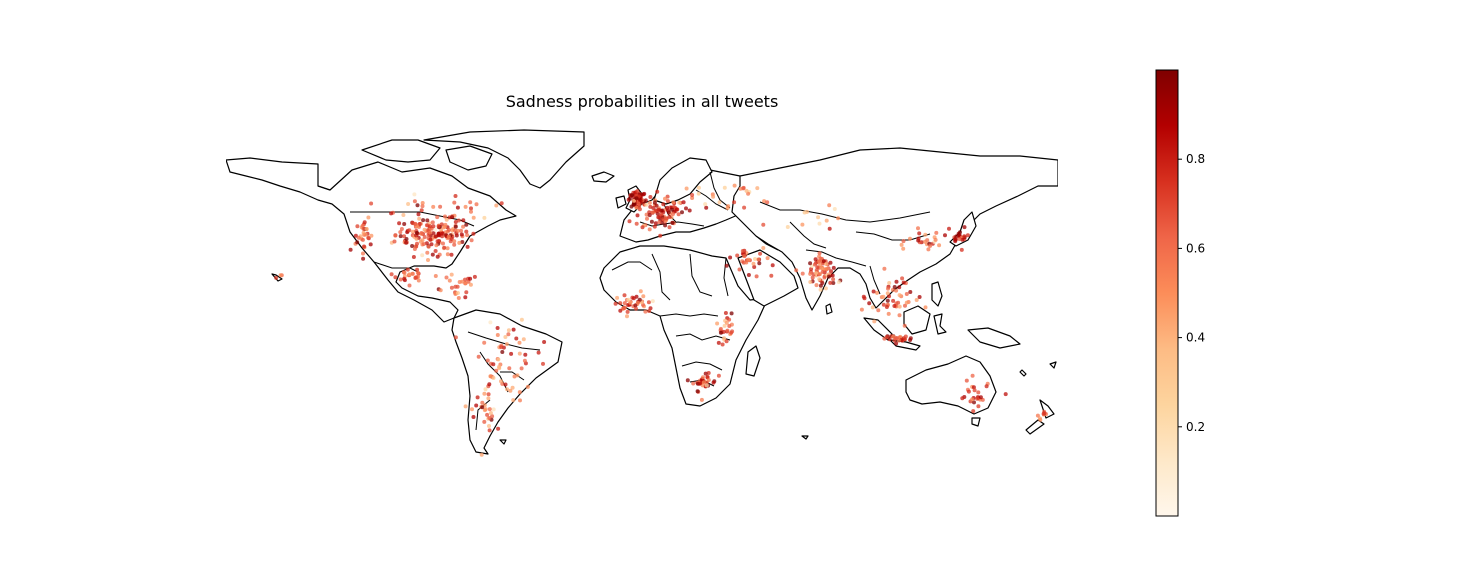 The width and height of the screenshot is (1475, 580). What do you see at coordinates (469, 158) in the screenshot?
I see `land-baffin` at bounding box center [469, 158].